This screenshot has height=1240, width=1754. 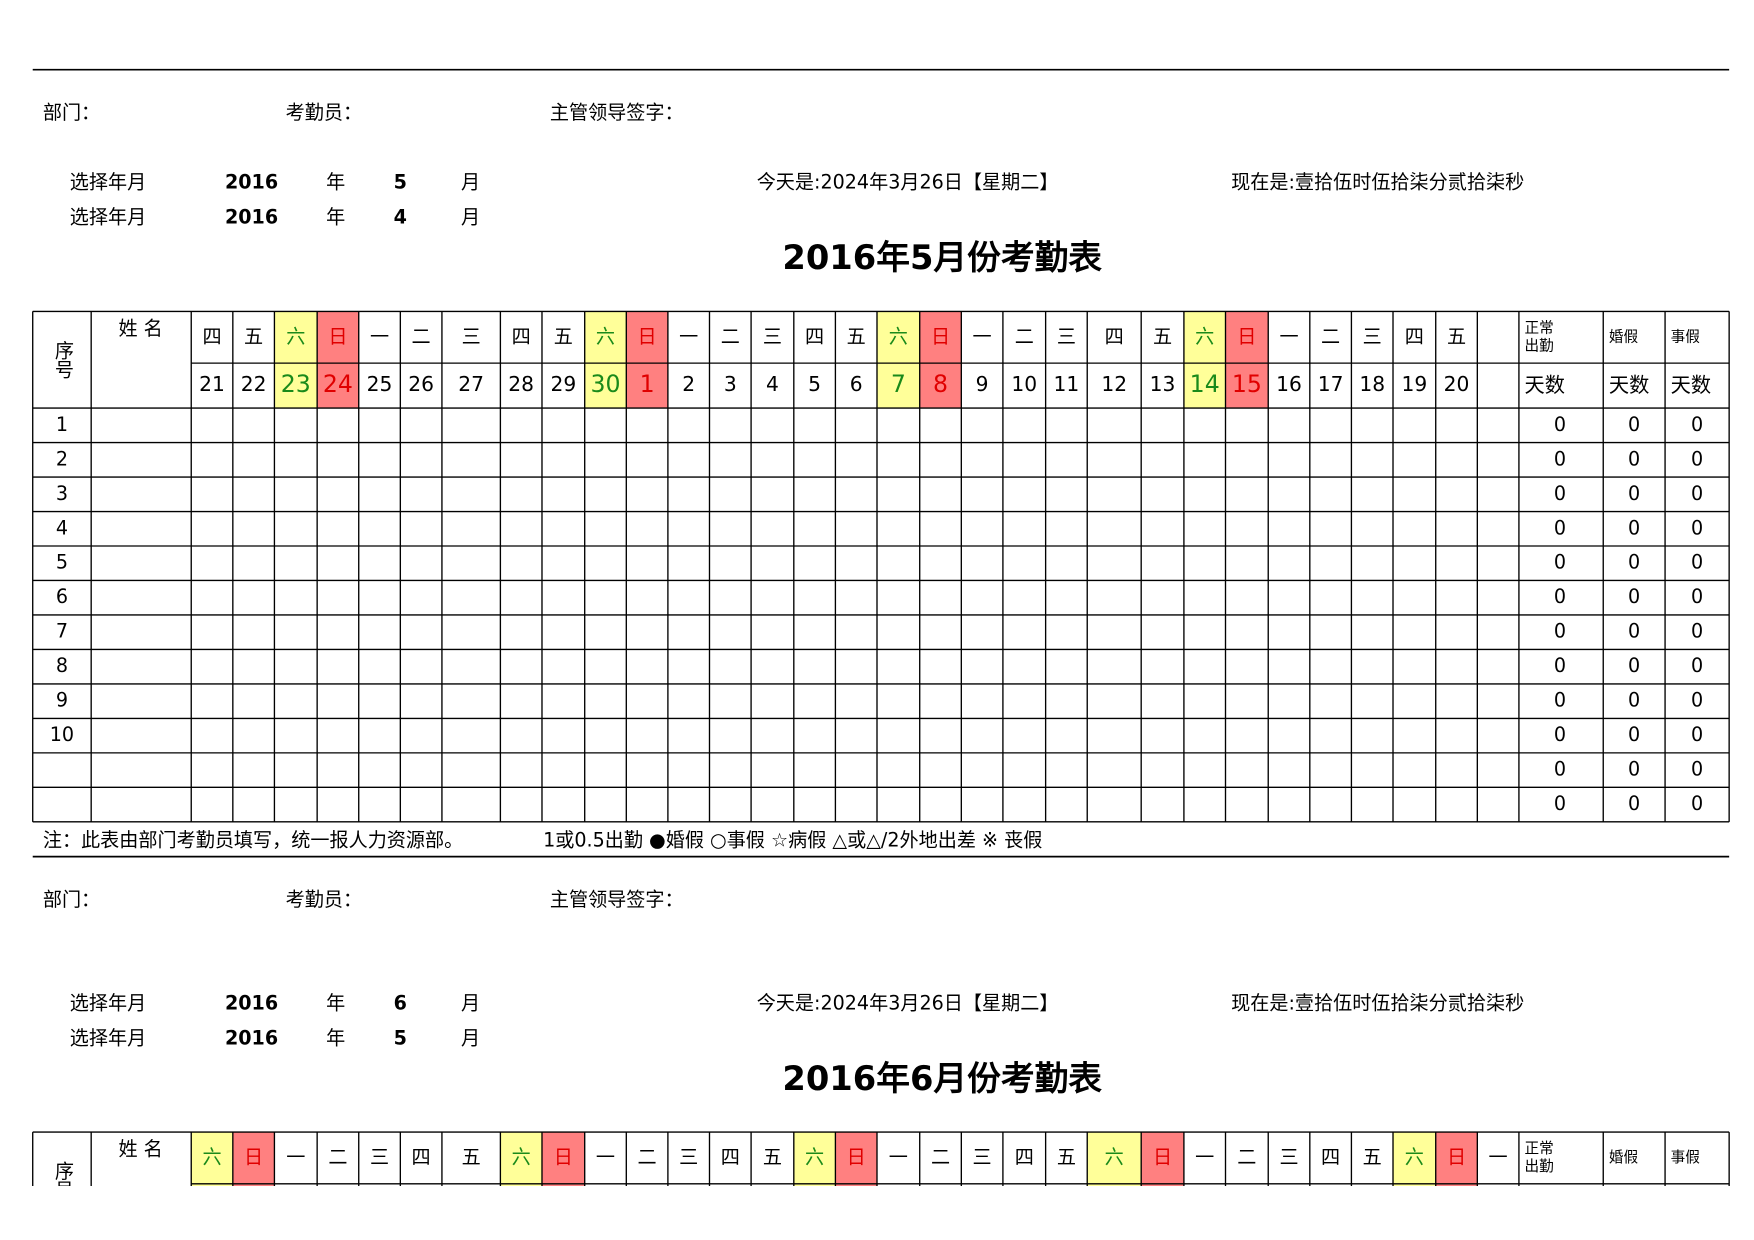 I want to click on day: 30, so click(x=605, y=384).